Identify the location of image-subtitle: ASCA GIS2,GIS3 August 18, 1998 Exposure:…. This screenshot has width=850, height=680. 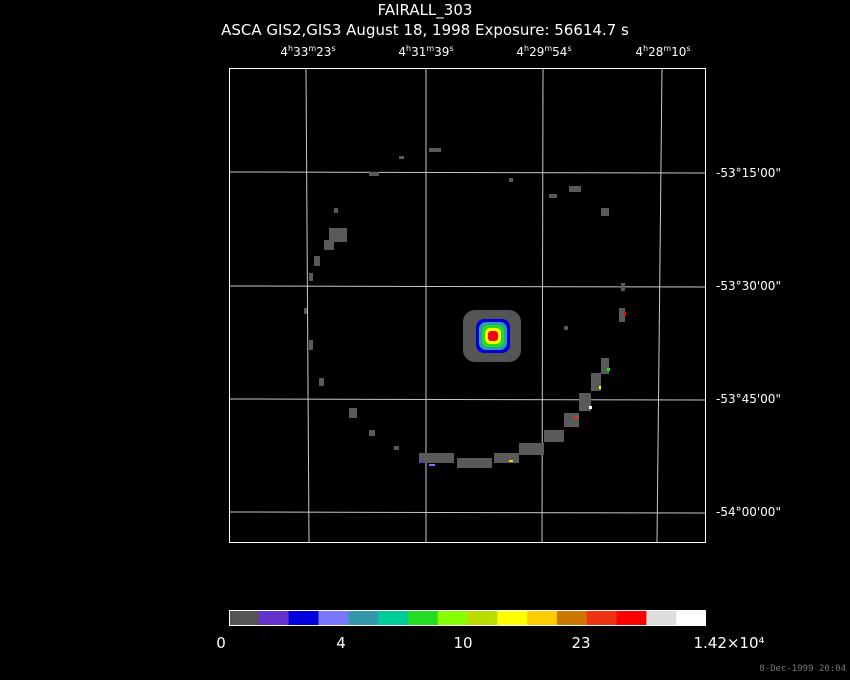
(425, 30).